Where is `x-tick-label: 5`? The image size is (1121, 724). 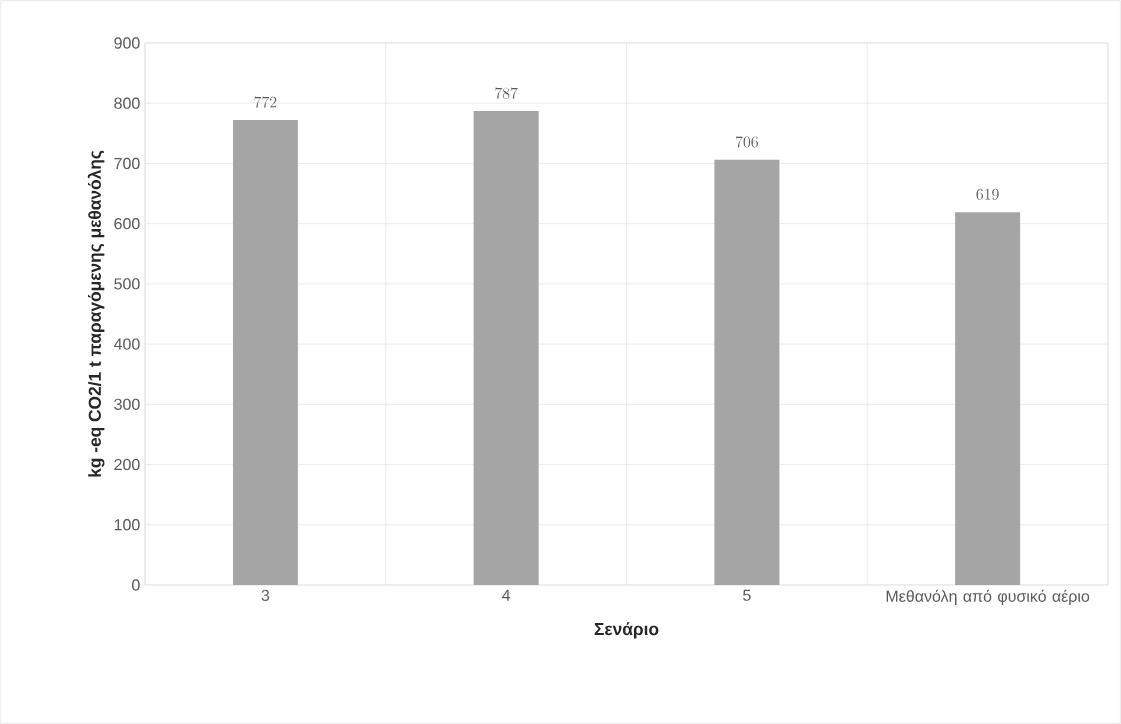
x-tick-label: 5 is located at coordinates (747, 595).